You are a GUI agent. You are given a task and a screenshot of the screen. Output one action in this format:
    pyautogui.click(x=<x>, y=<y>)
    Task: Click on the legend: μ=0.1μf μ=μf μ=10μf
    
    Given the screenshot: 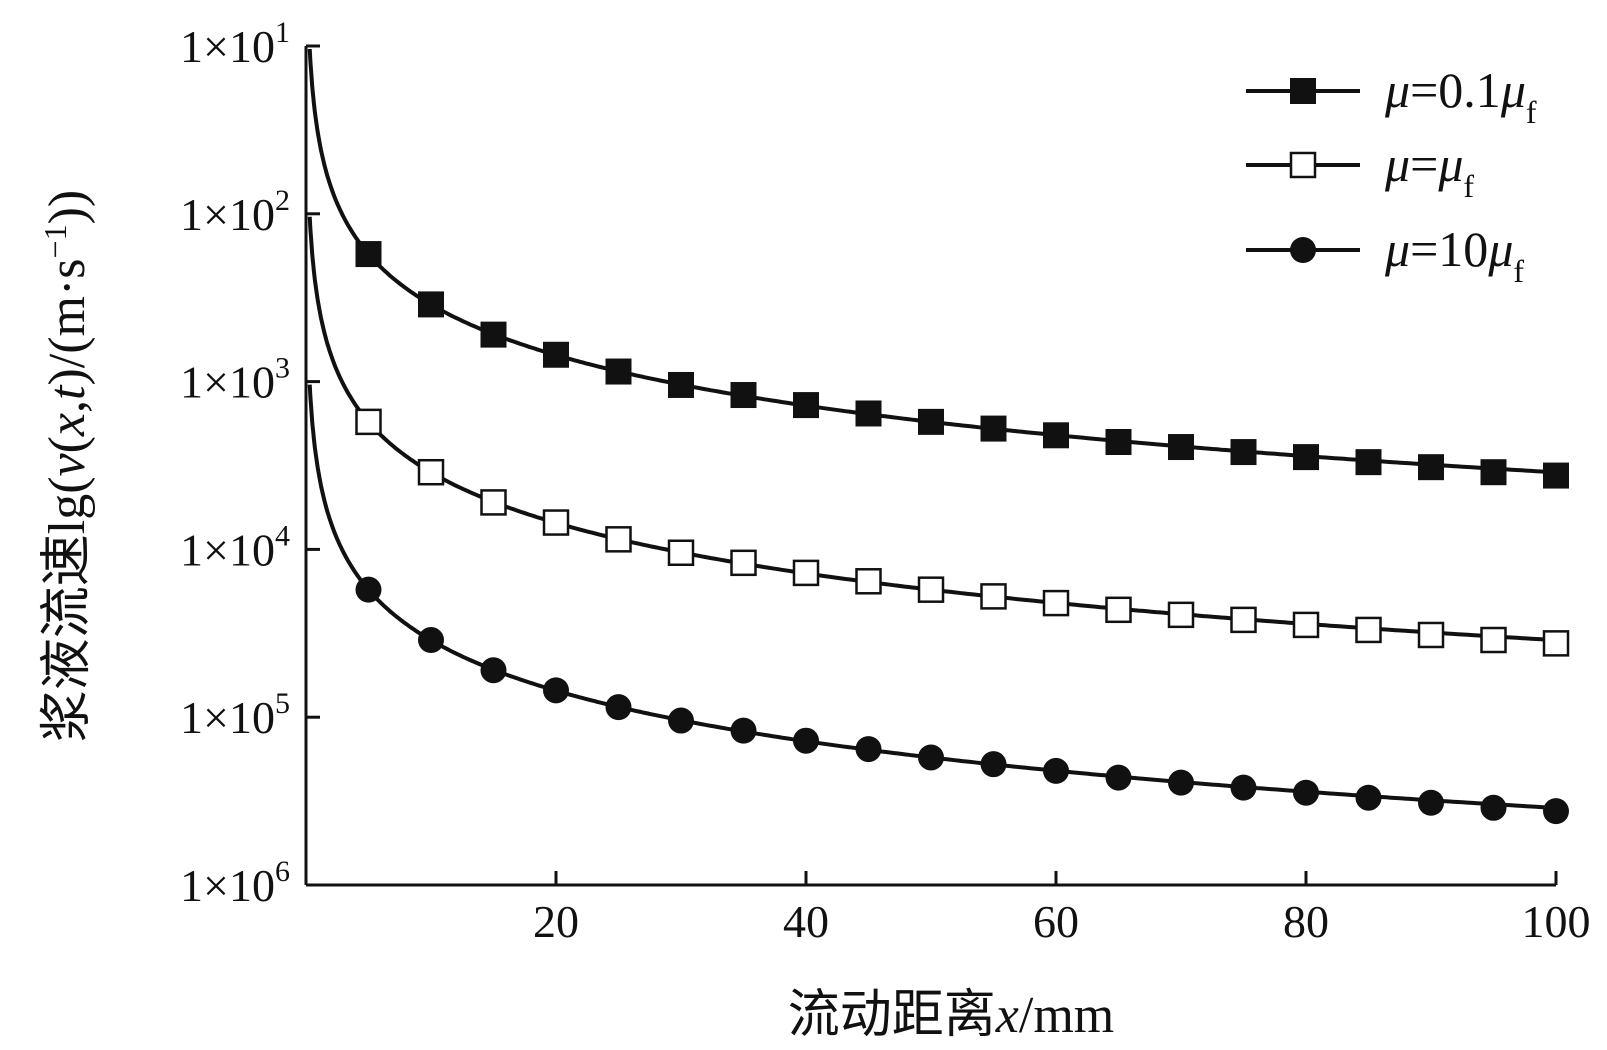 What is the action you would take?
    pyautogui.click(x=1391, y=175)
    